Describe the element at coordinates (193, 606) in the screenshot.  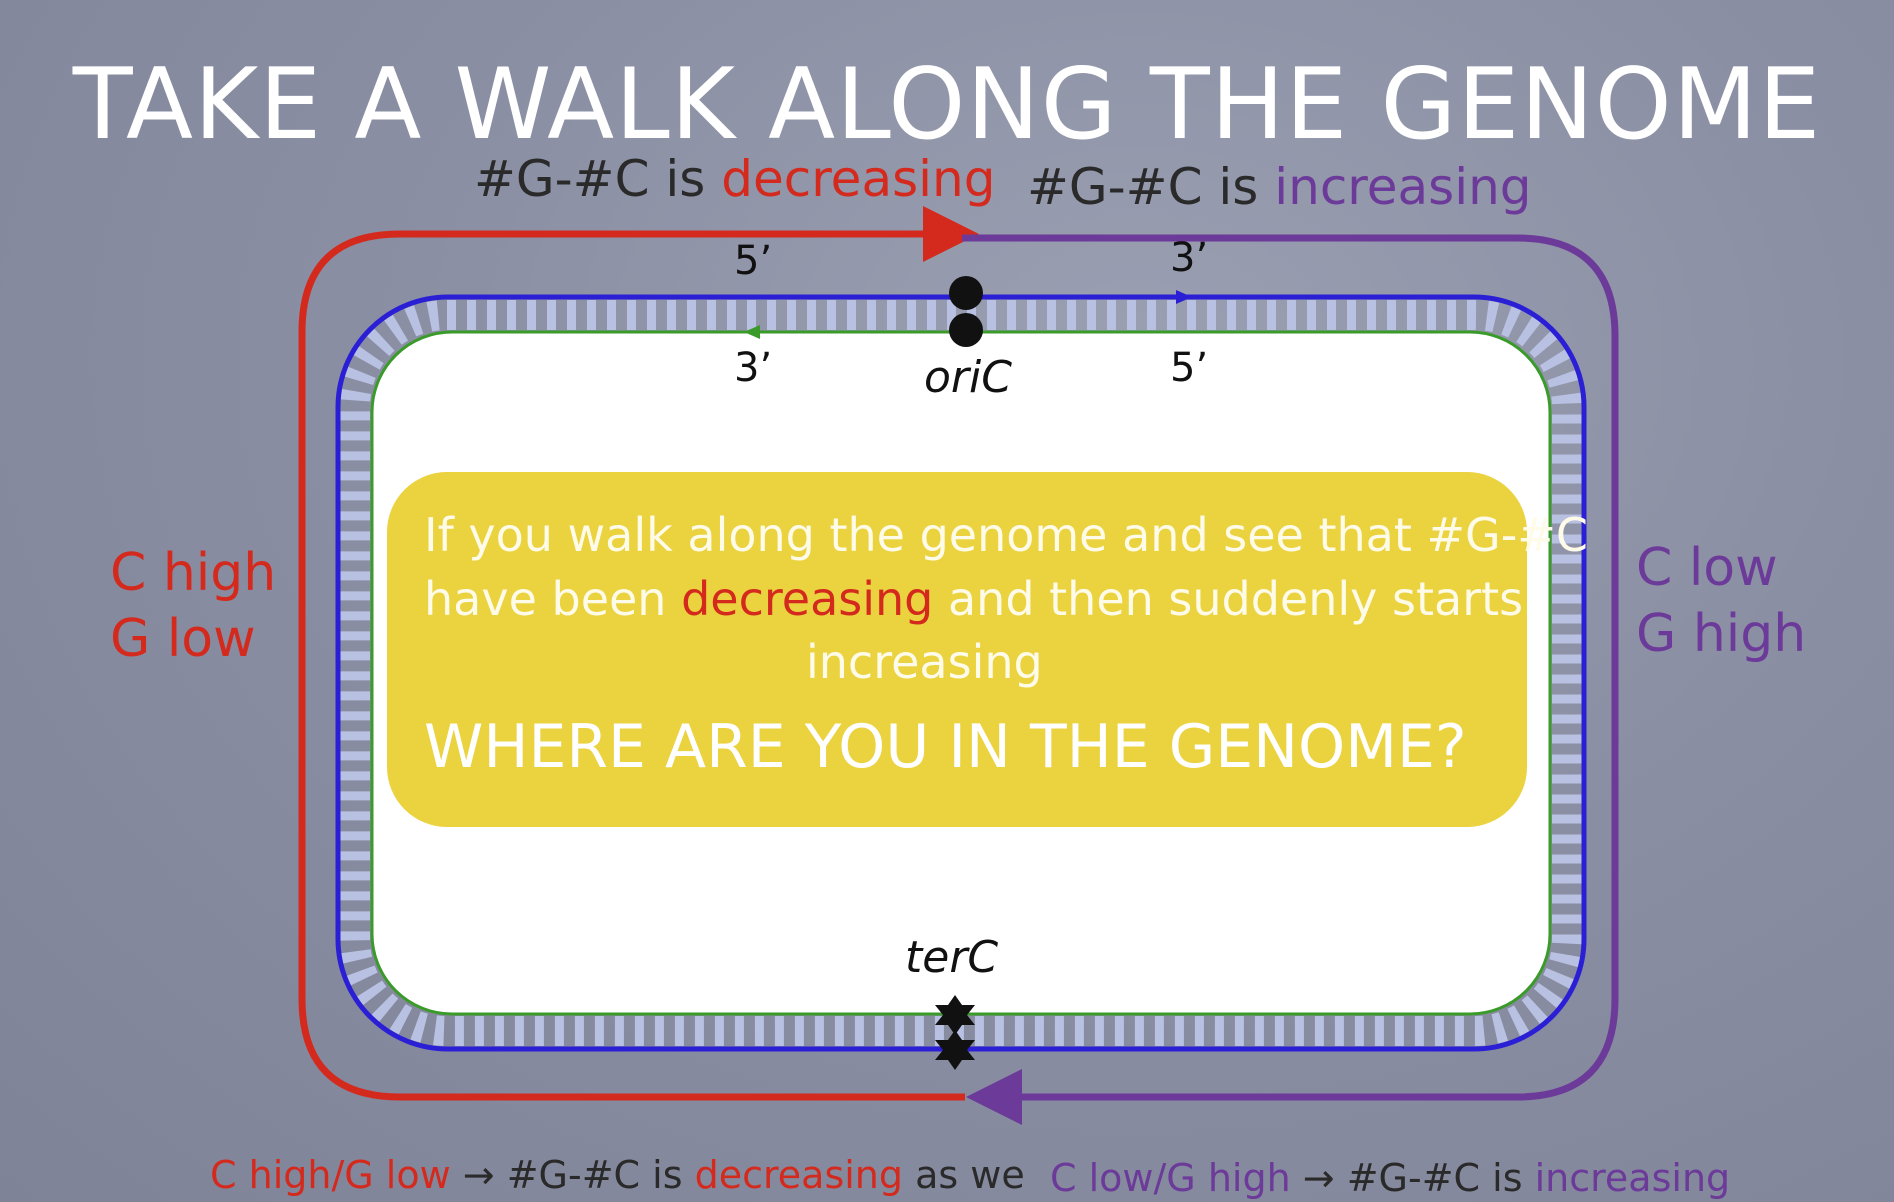
I see `left-composition-label: C high G low` at that location.